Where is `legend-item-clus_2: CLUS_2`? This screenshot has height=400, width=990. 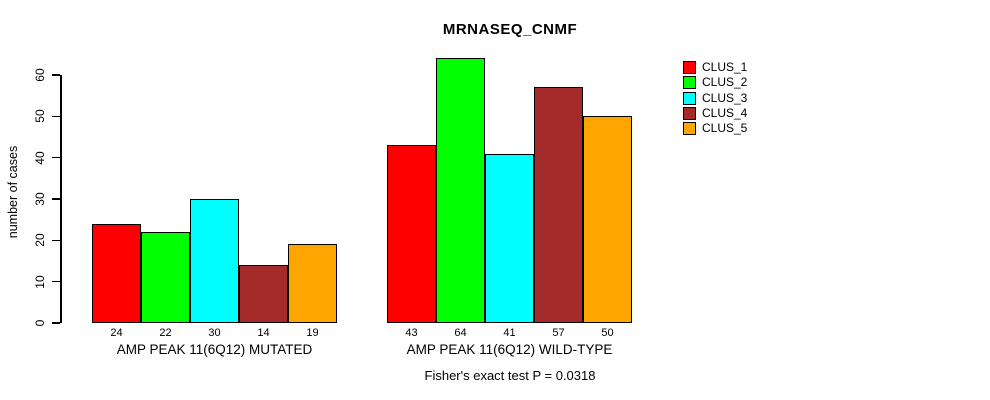 legend-item-clus_2: CLUS_2 is located at coordinates (715, 82).